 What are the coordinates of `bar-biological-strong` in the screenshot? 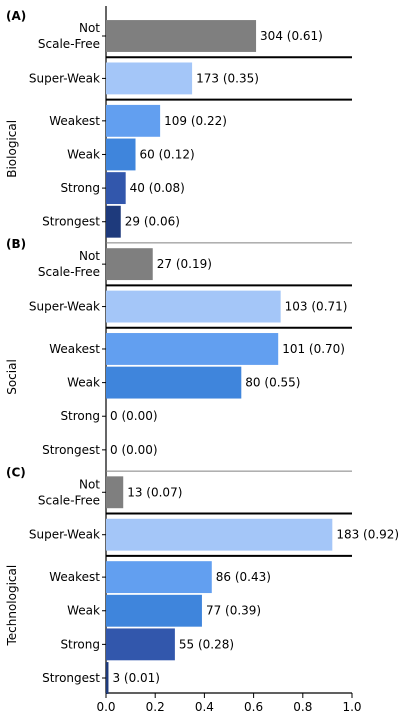 It's located at (116, 188).